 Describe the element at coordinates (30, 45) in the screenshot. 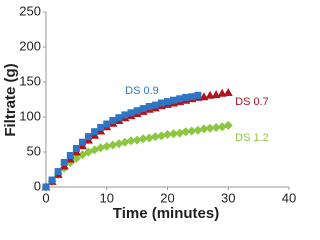

I see `y-tick-label: 200` at that location.